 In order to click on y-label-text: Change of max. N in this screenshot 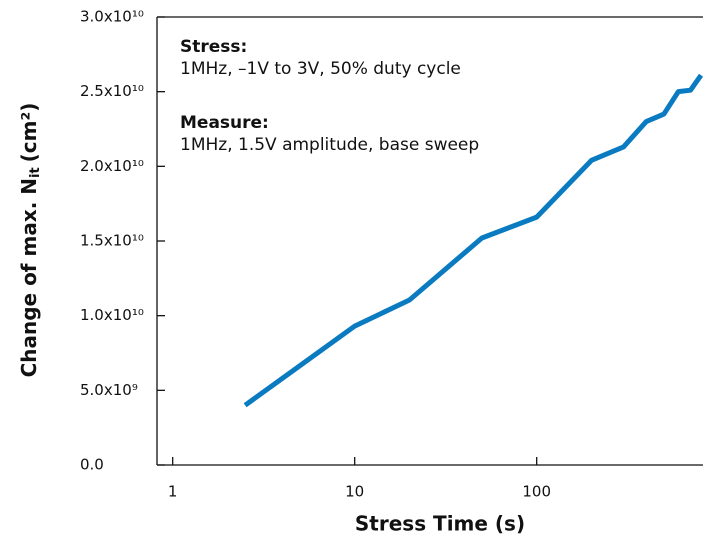, I will do `click(29, 277)`.